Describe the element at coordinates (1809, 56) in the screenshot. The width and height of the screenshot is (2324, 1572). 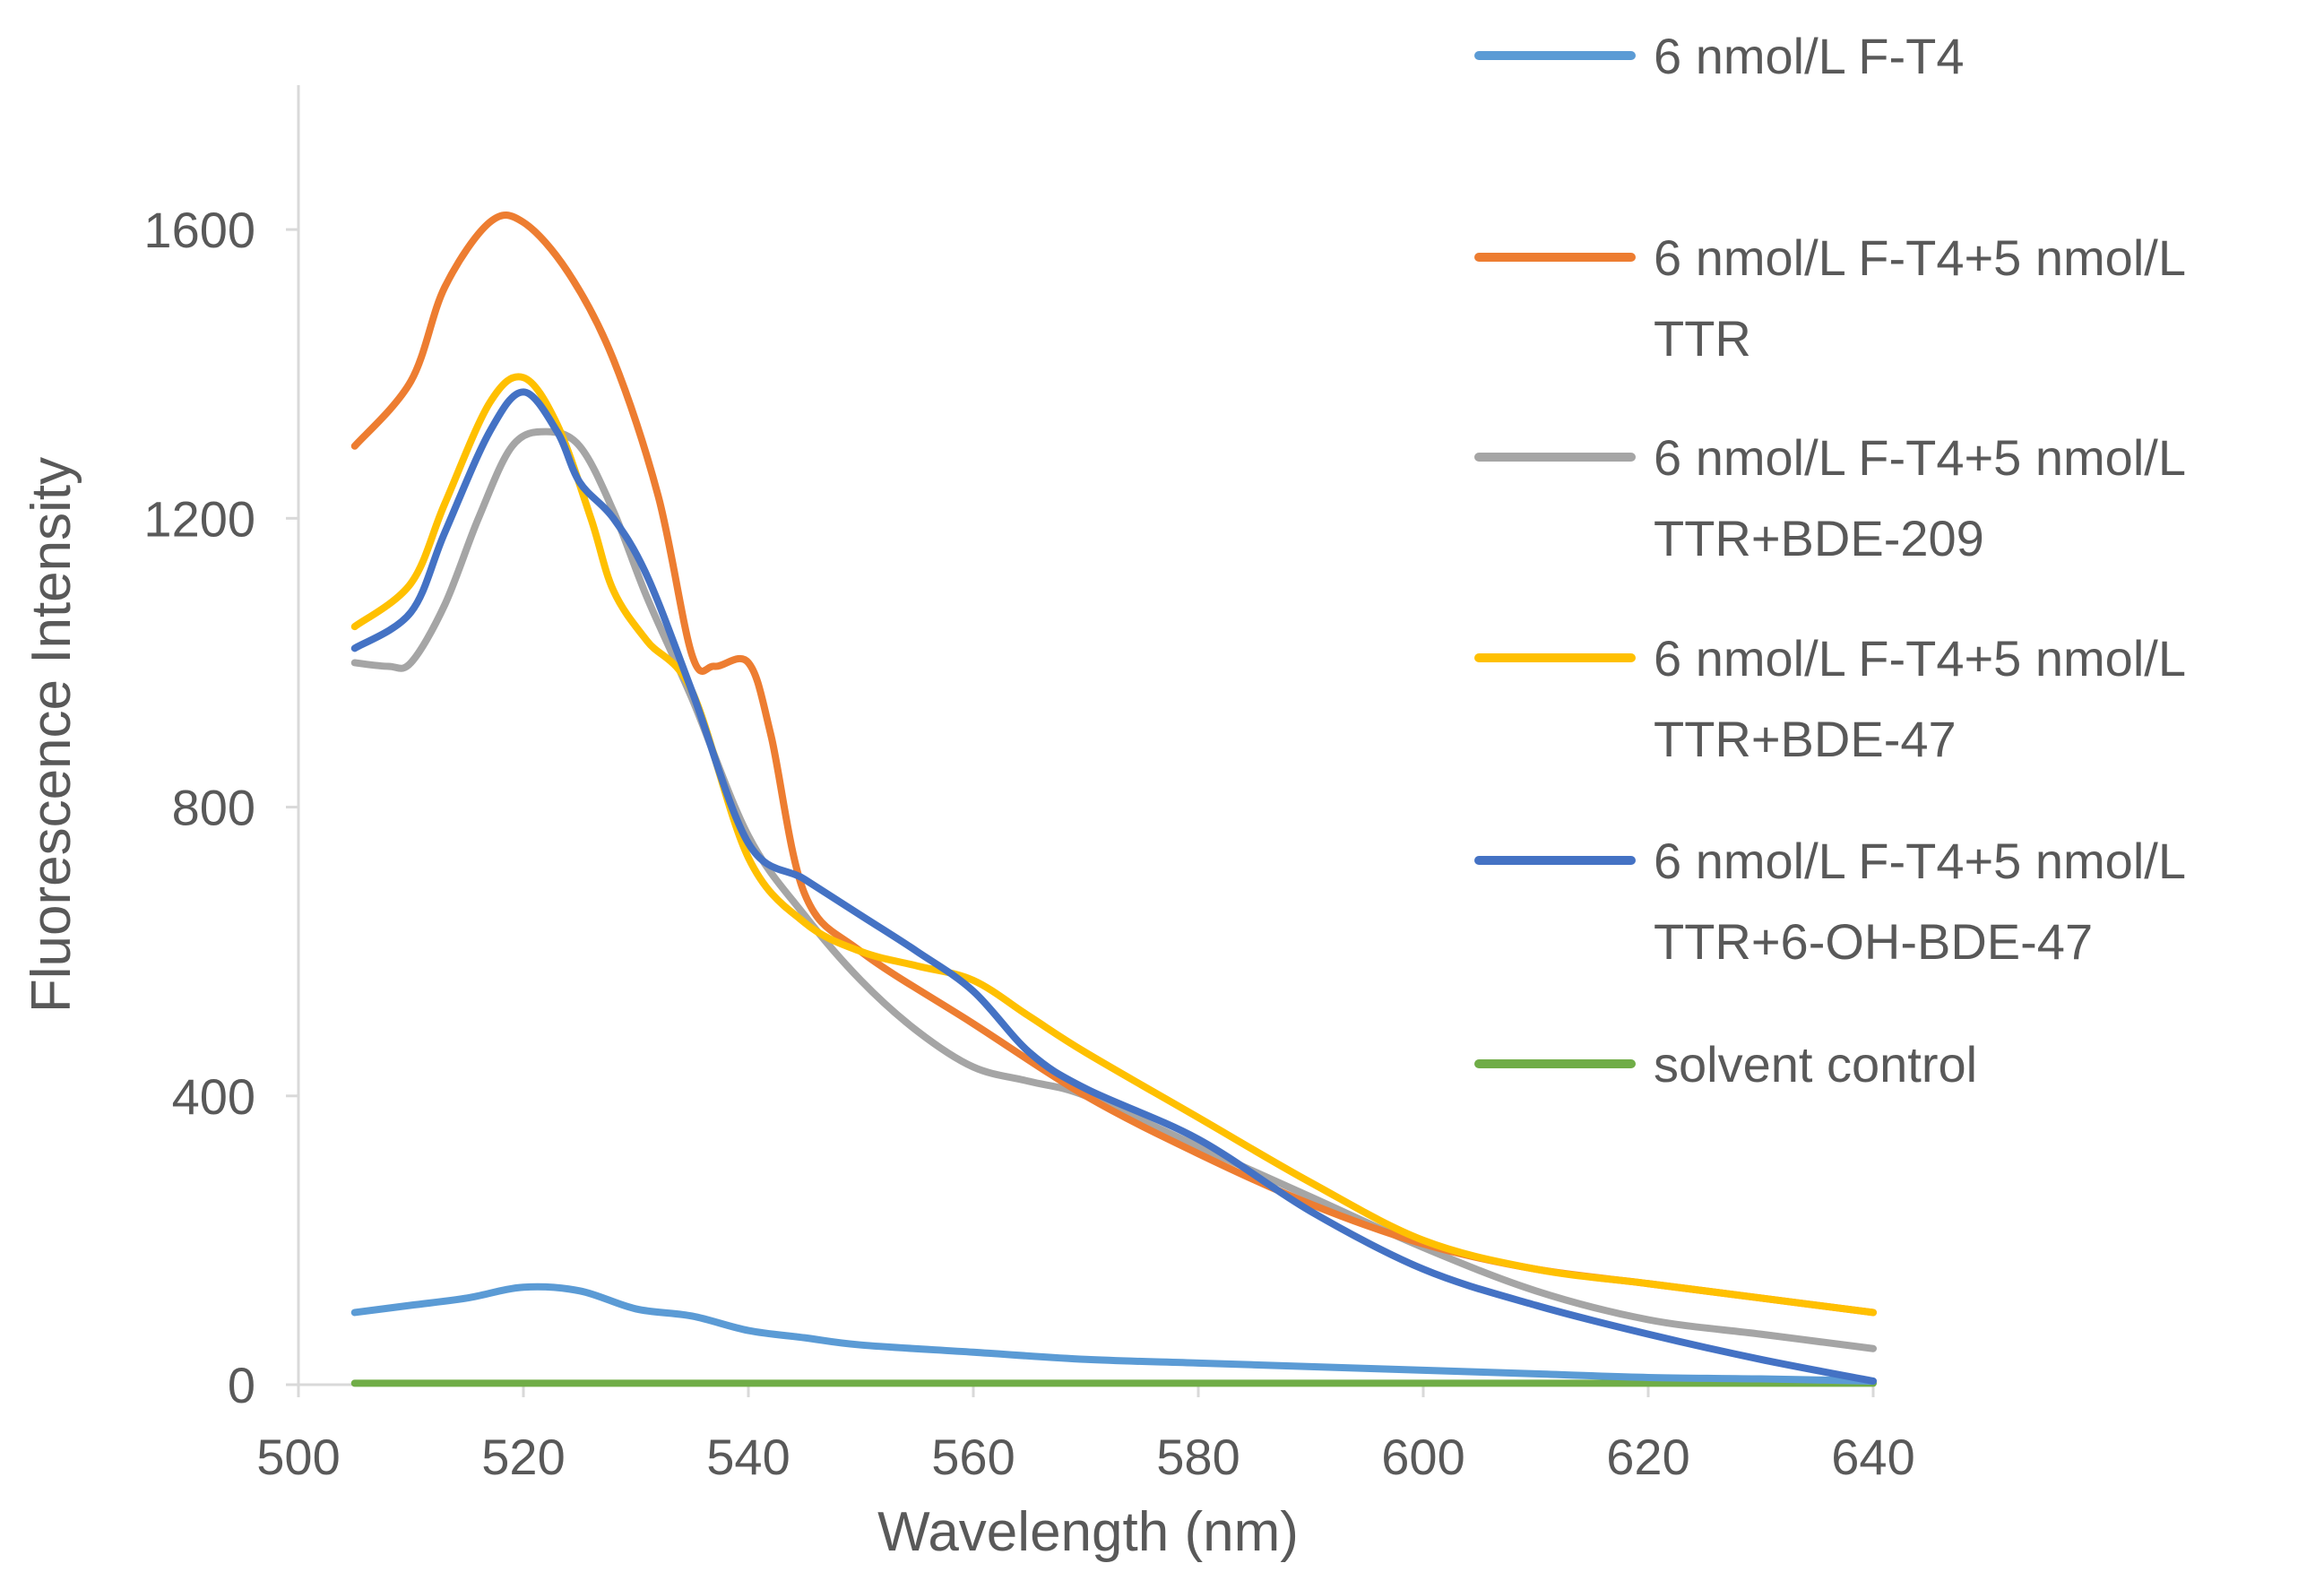
I see `legend-label: 6 nmol/L F-T4` at that location.